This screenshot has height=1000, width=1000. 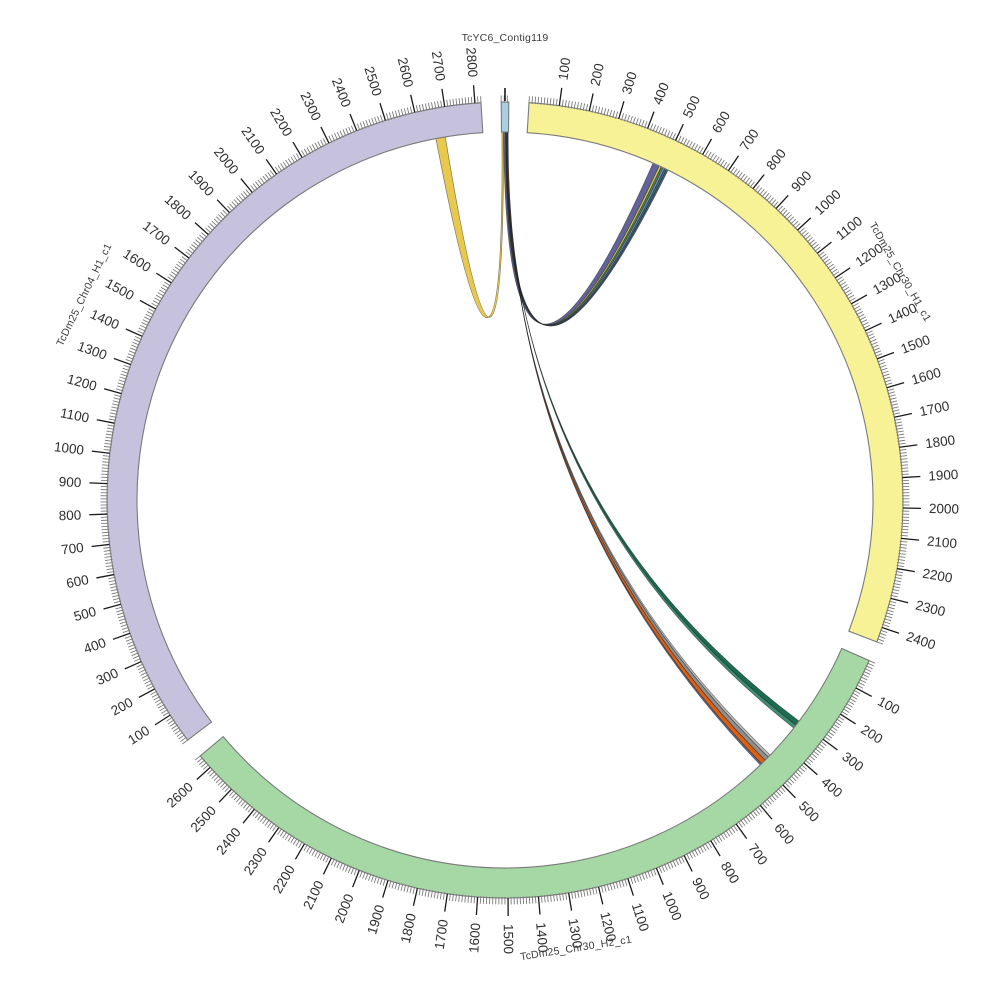 I want to click on tick-label: 2800, so click(x=471, y=62).